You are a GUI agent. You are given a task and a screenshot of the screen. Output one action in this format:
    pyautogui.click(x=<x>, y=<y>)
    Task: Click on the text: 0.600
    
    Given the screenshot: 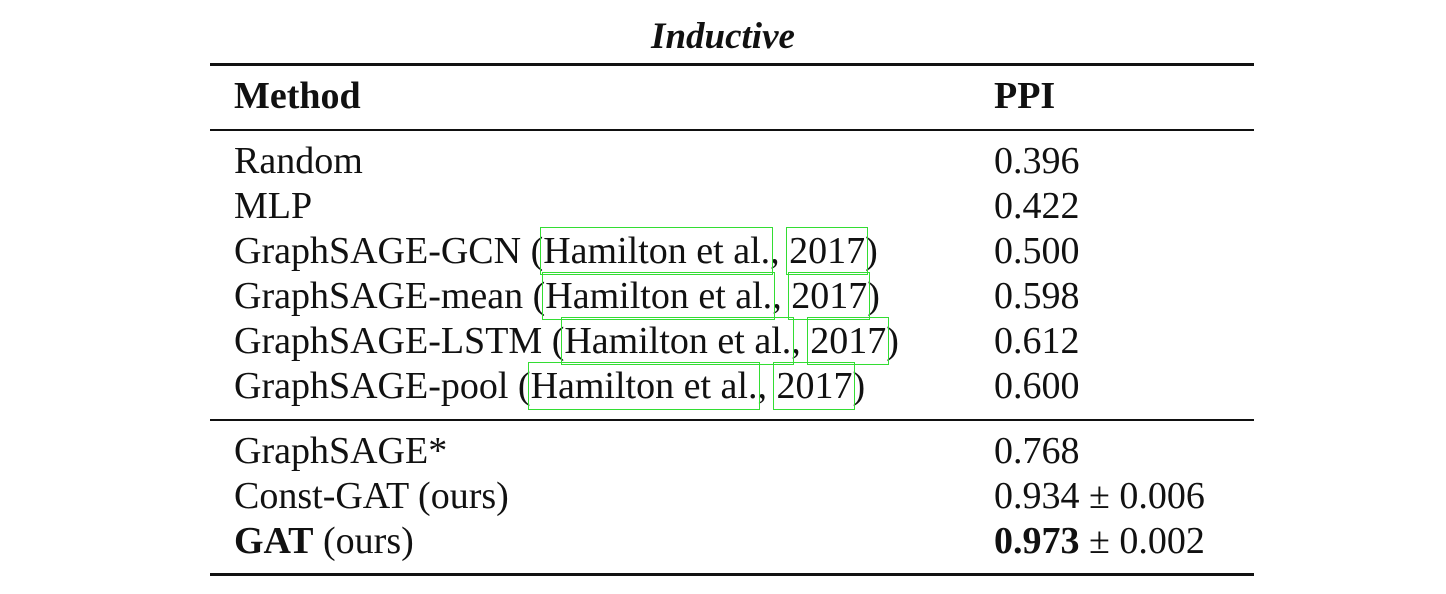 What is the action you would take?
    pyautogui.click(x=1037, y=386)
    